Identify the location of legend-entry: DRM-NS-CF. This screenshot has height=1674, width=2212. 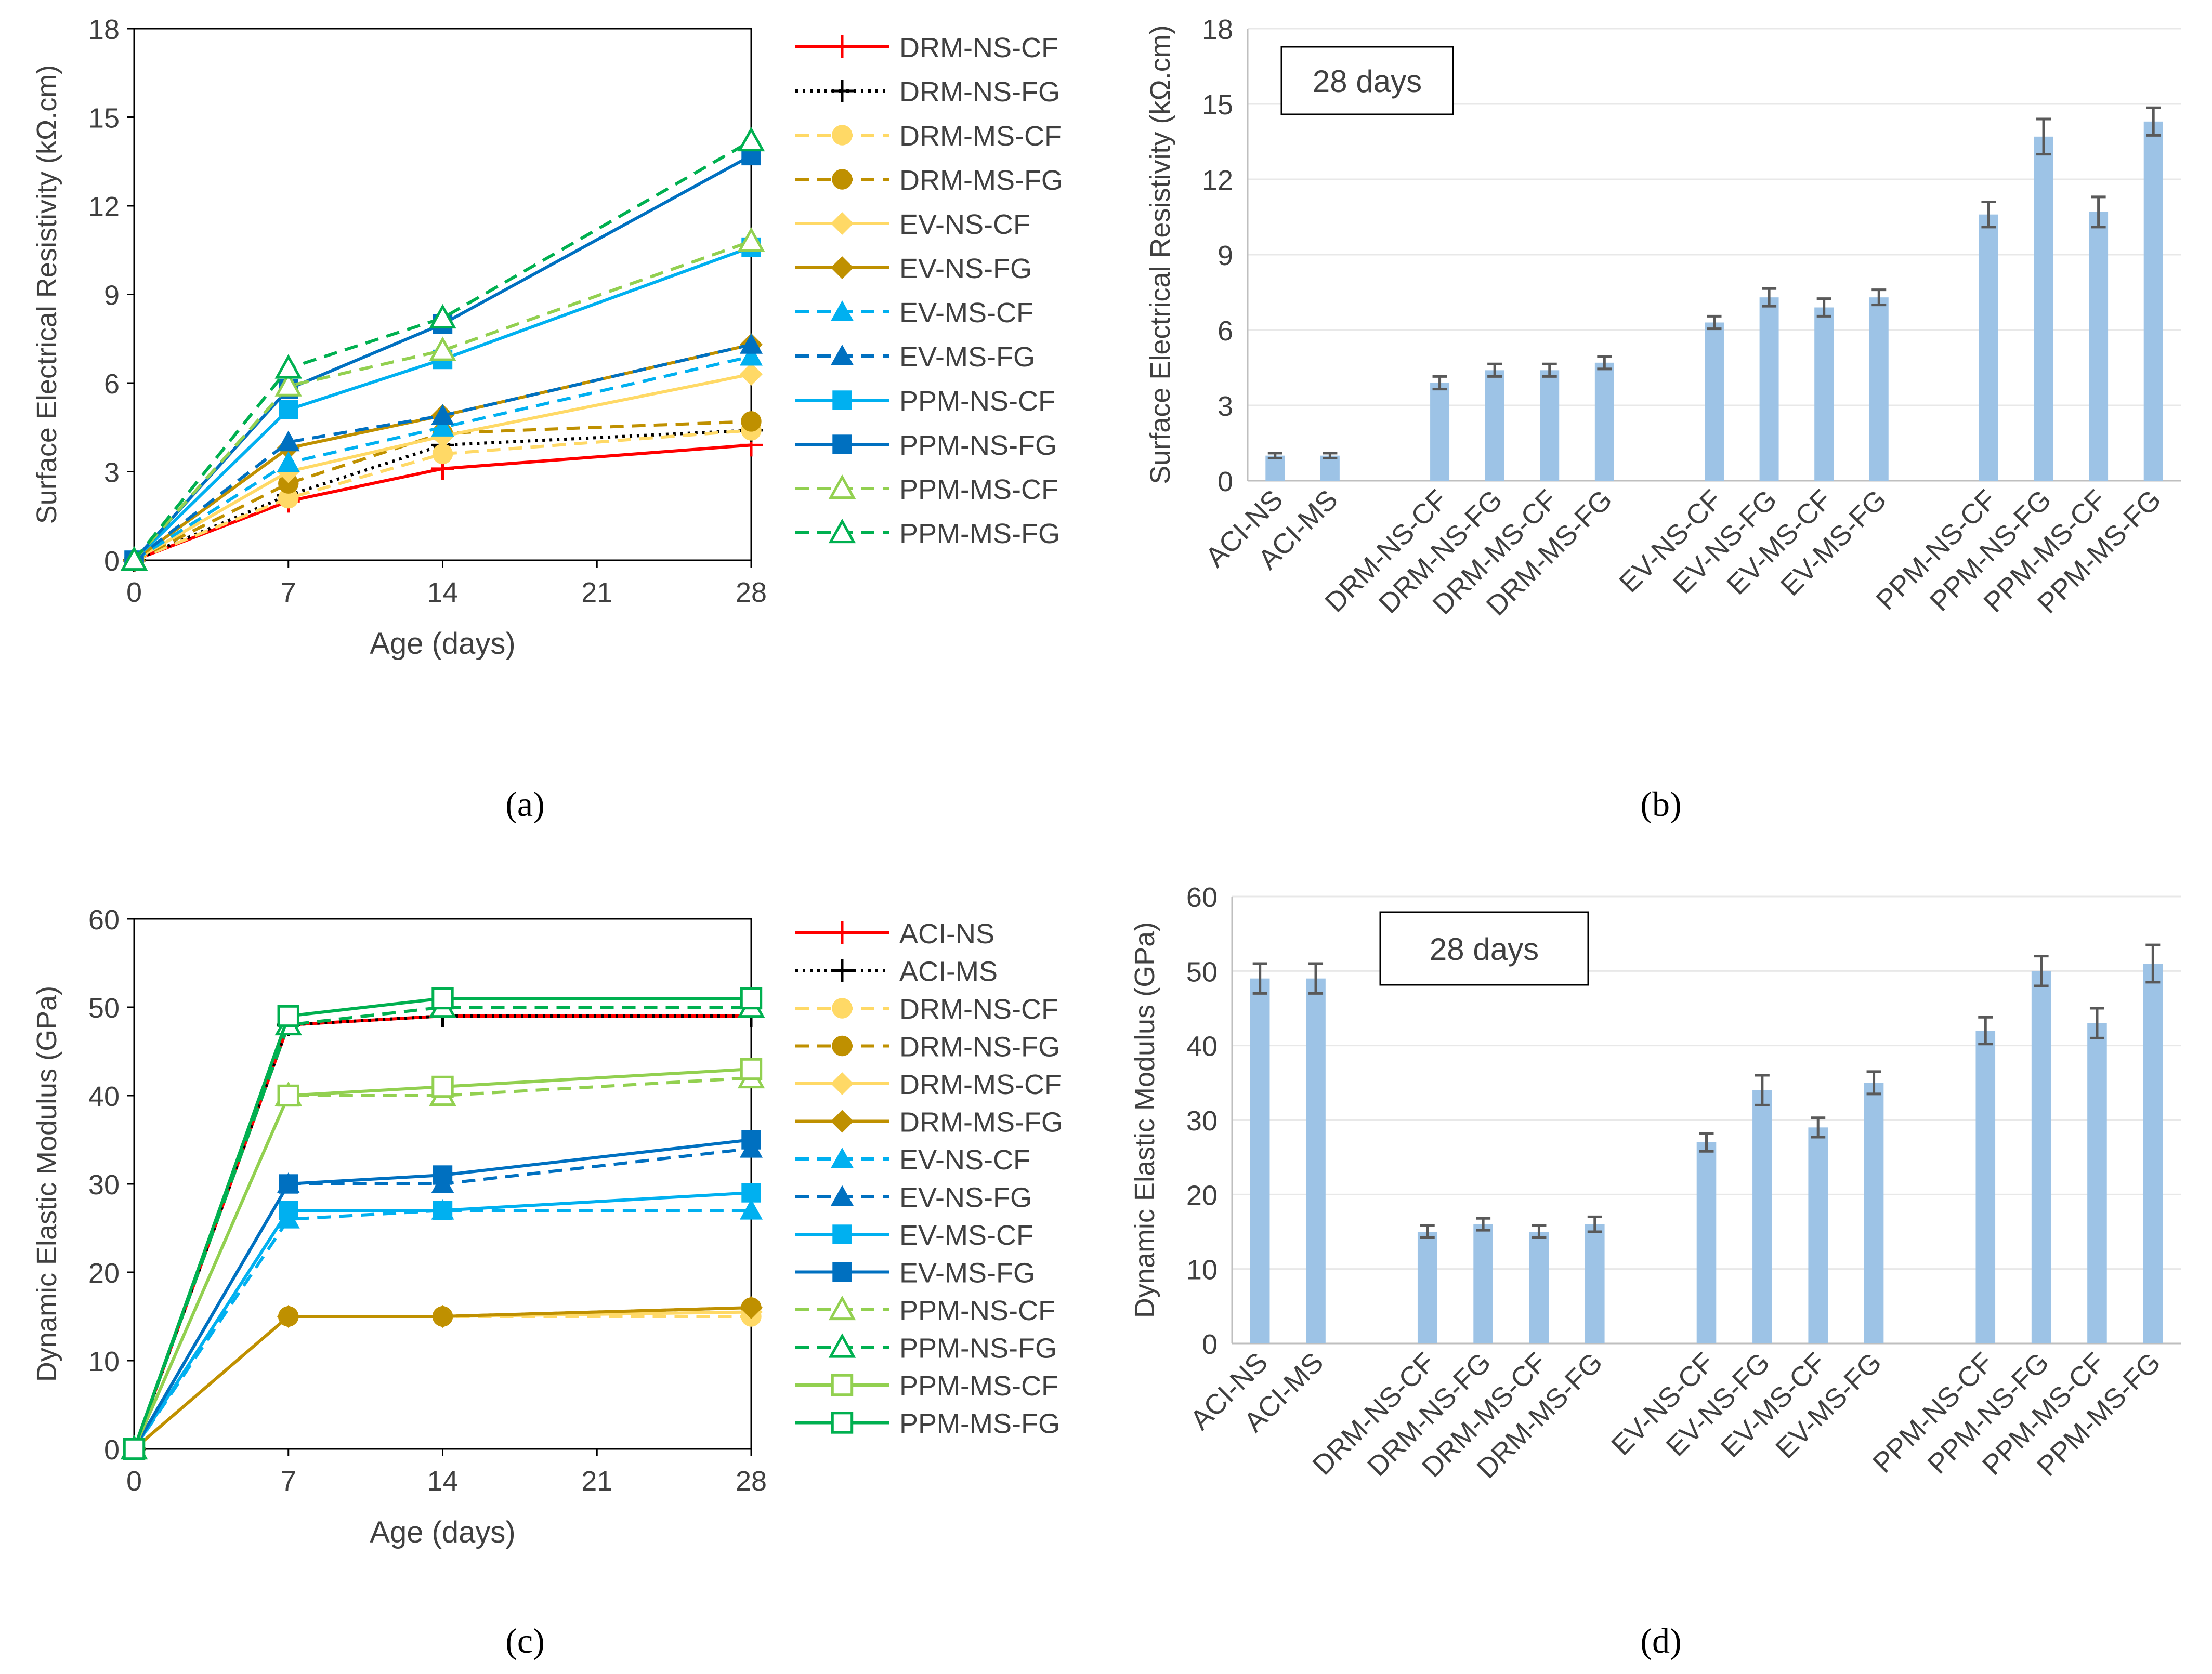
(927, 1009).